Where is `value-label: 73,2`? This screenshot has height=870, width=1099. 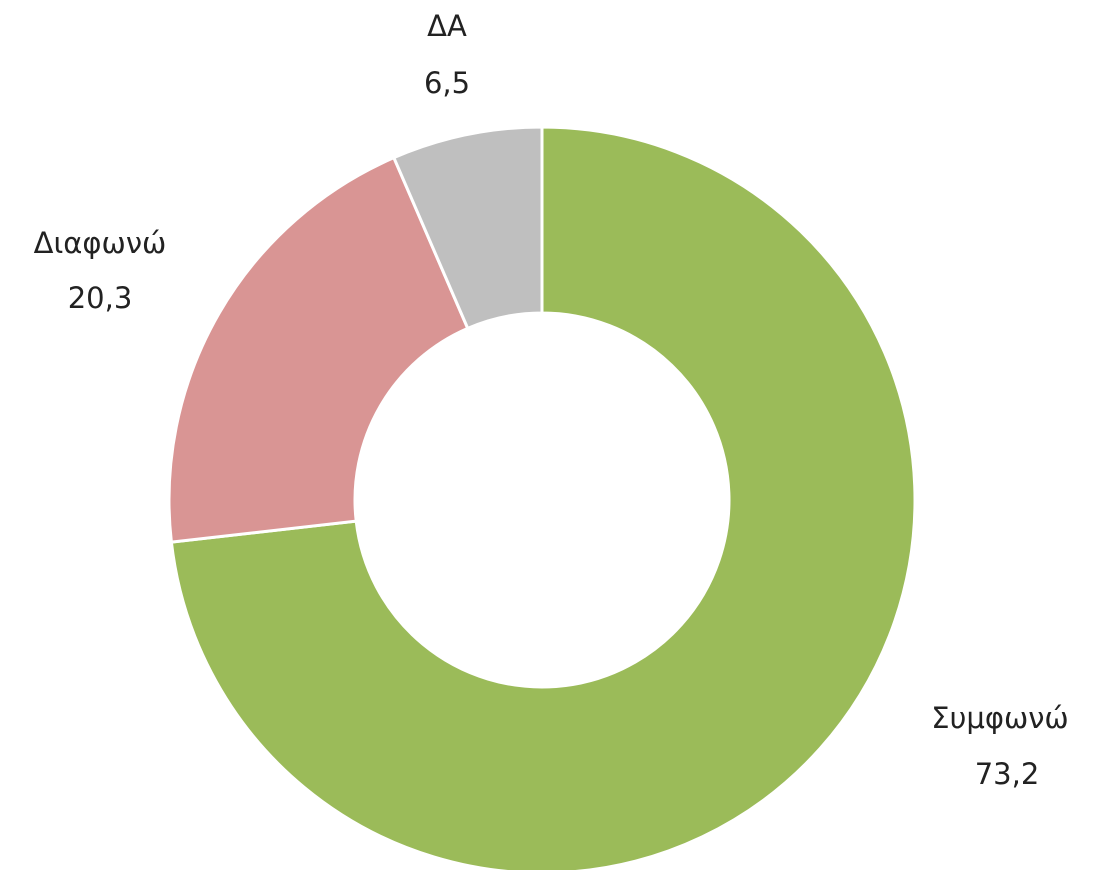 value-label: 73,2 is located at coordinates (1007, 774).